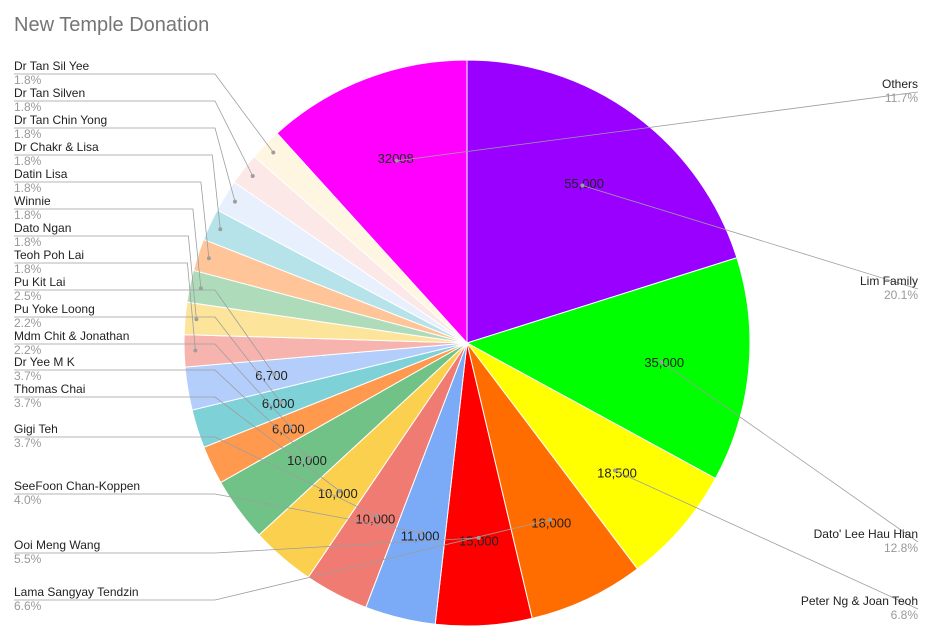  I want to click on leader-line-thomas-chai, so click(177, 444).